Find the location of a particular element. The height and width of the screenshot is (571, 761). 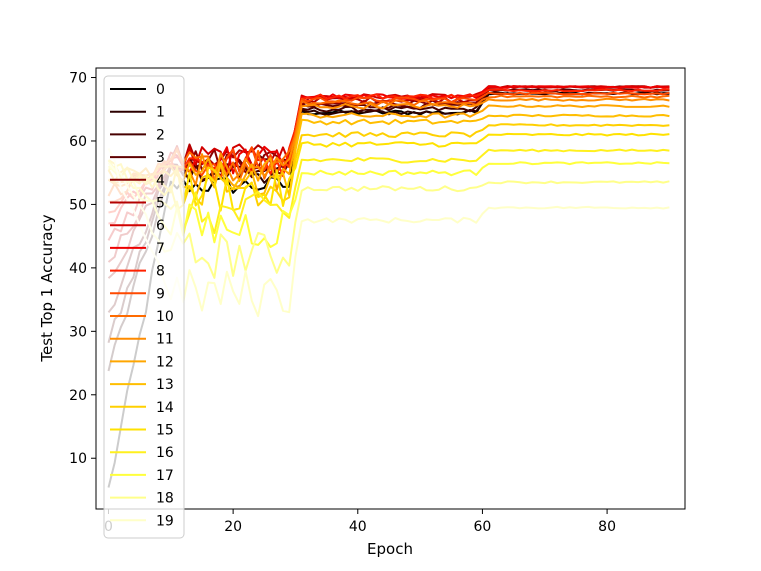

legend-entry-19: 19 is located at coordinates (165, 521).